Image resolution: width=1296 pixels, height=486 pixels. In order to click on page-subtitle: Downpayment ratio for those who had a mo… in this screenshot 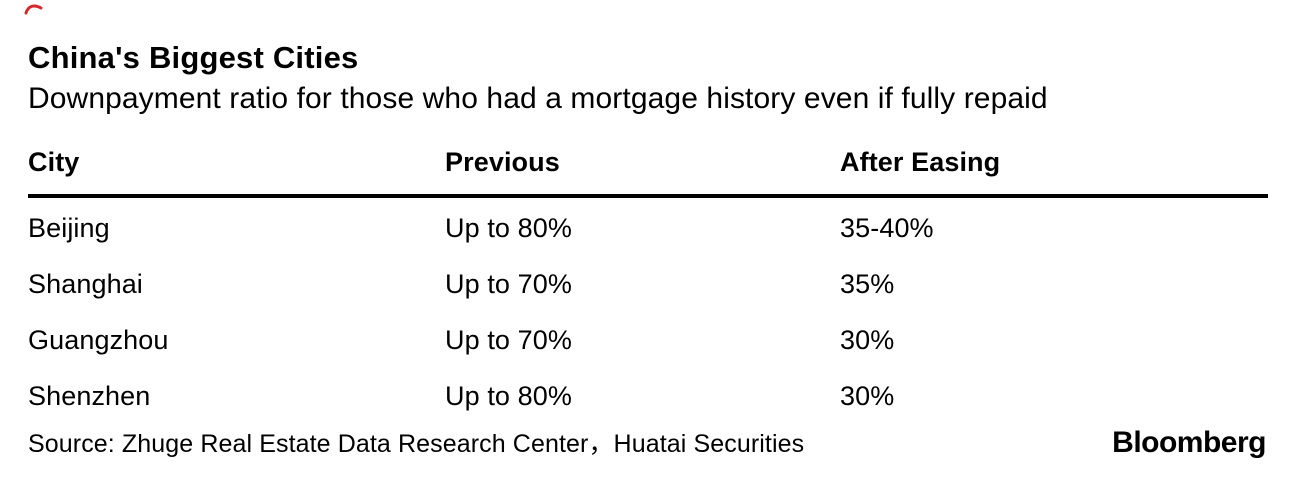, I will do `click(538, 98)`.